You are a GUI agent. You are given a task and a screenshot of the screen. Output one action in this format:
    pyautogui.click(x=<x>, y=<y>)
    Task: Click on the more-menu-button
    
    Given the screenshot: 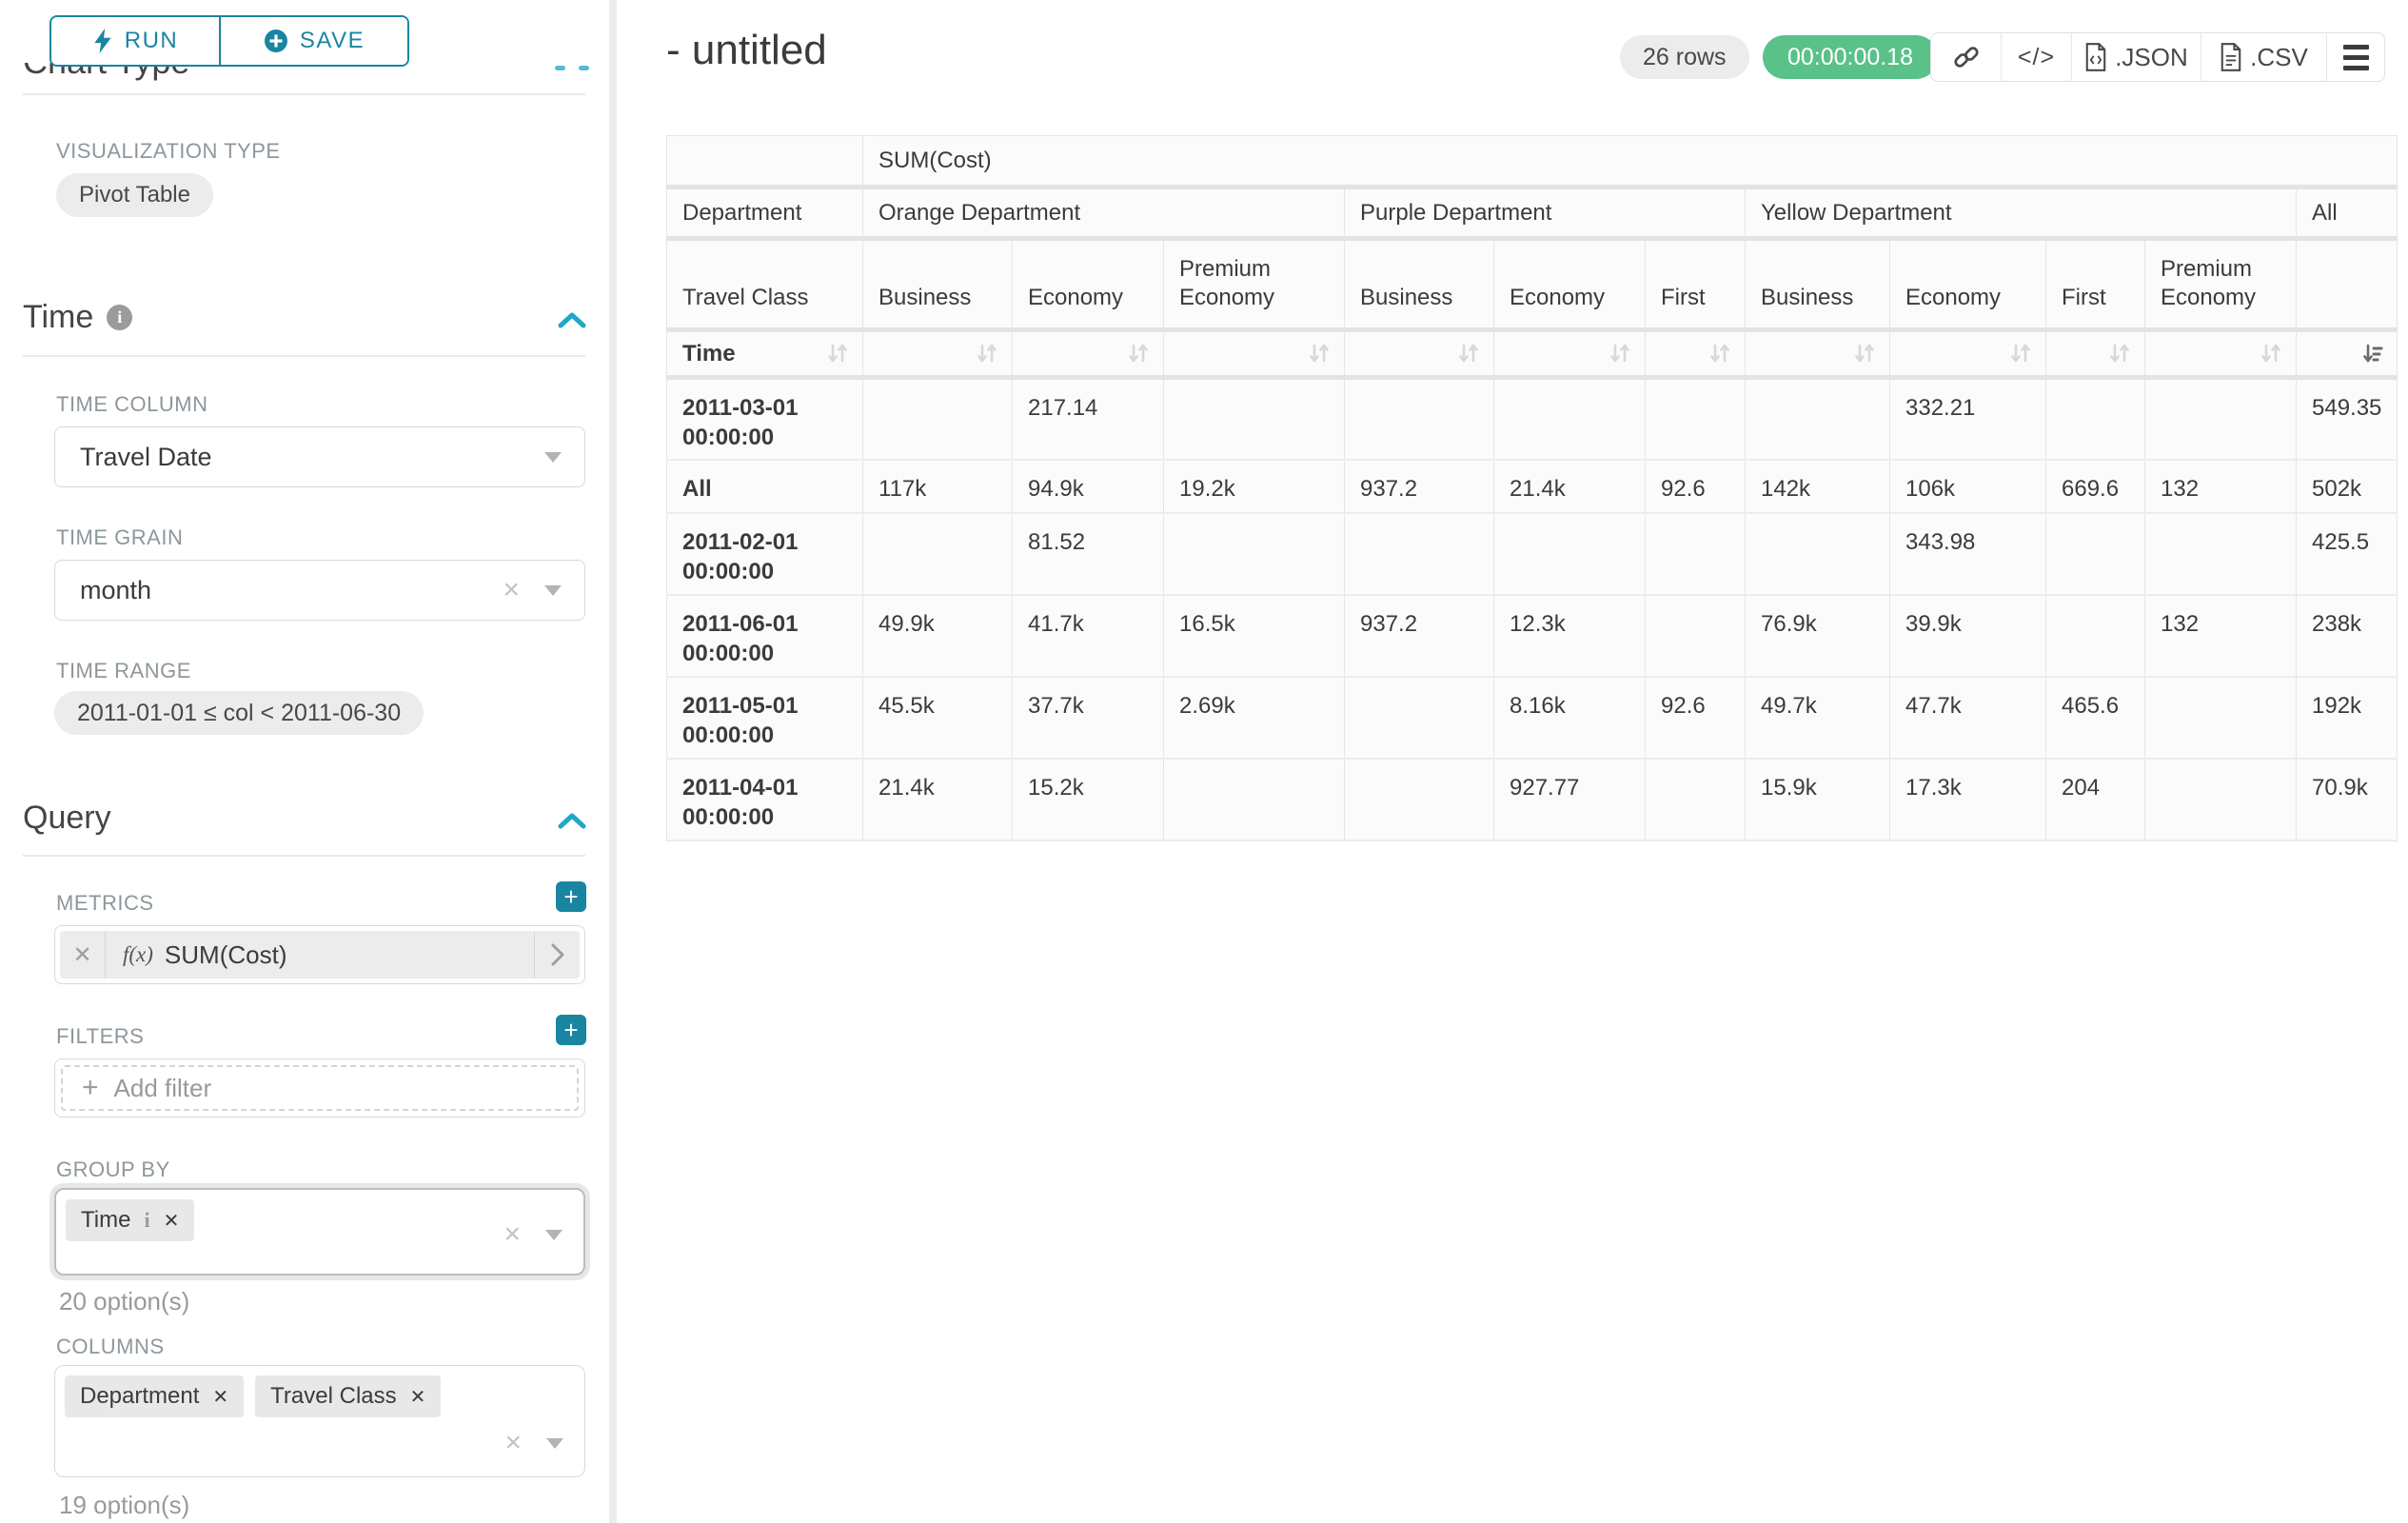 What is the action you would take?
    pyautogui.click(x=2355, y=57)
    